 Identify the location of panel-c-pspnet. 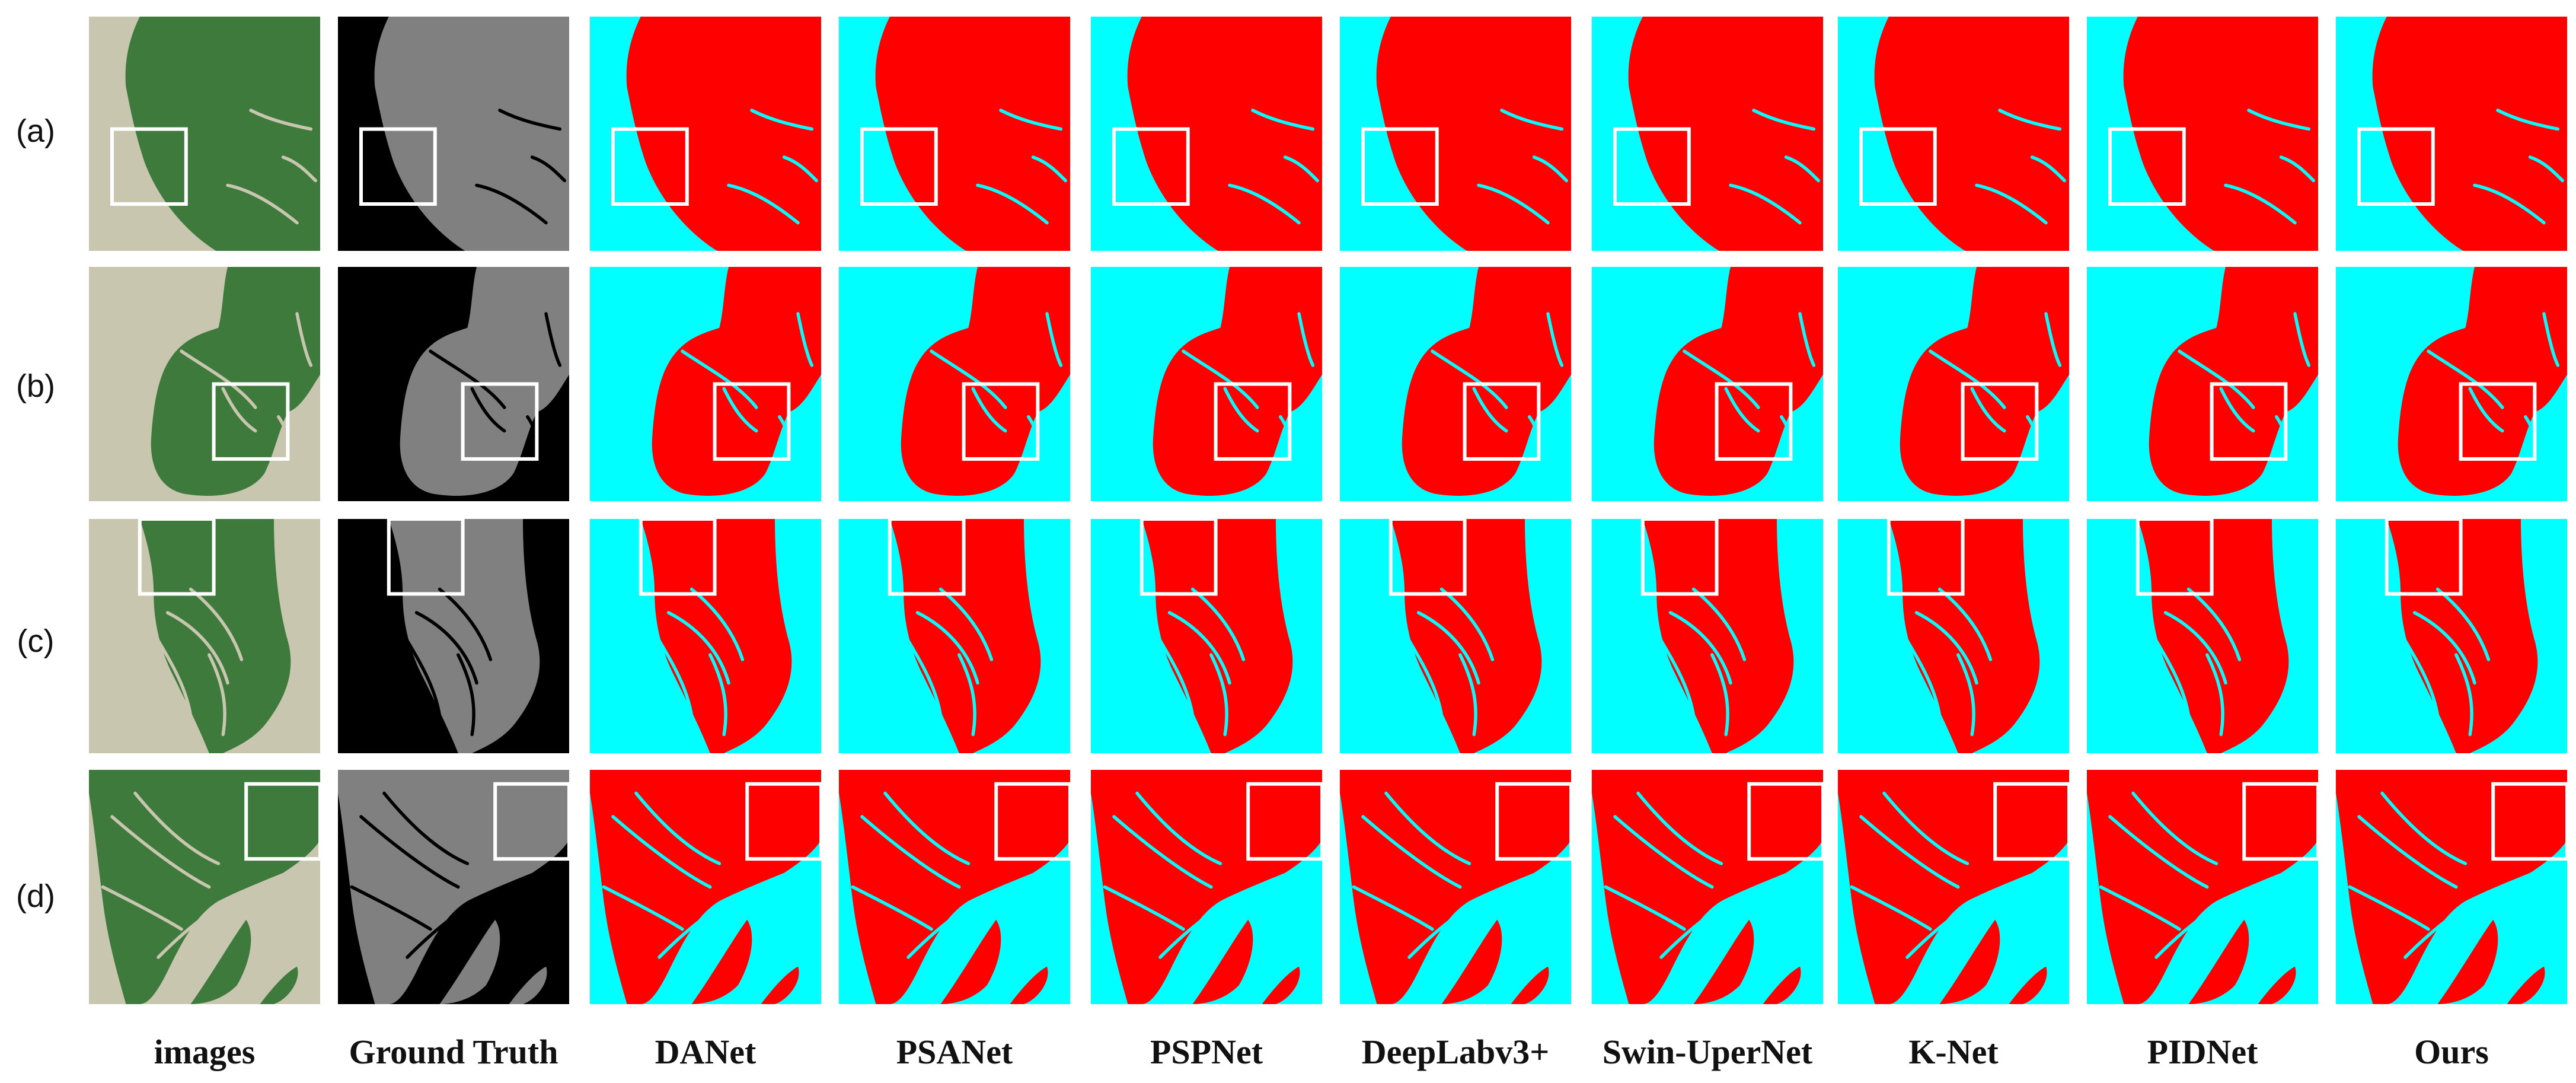
(1206, 636).